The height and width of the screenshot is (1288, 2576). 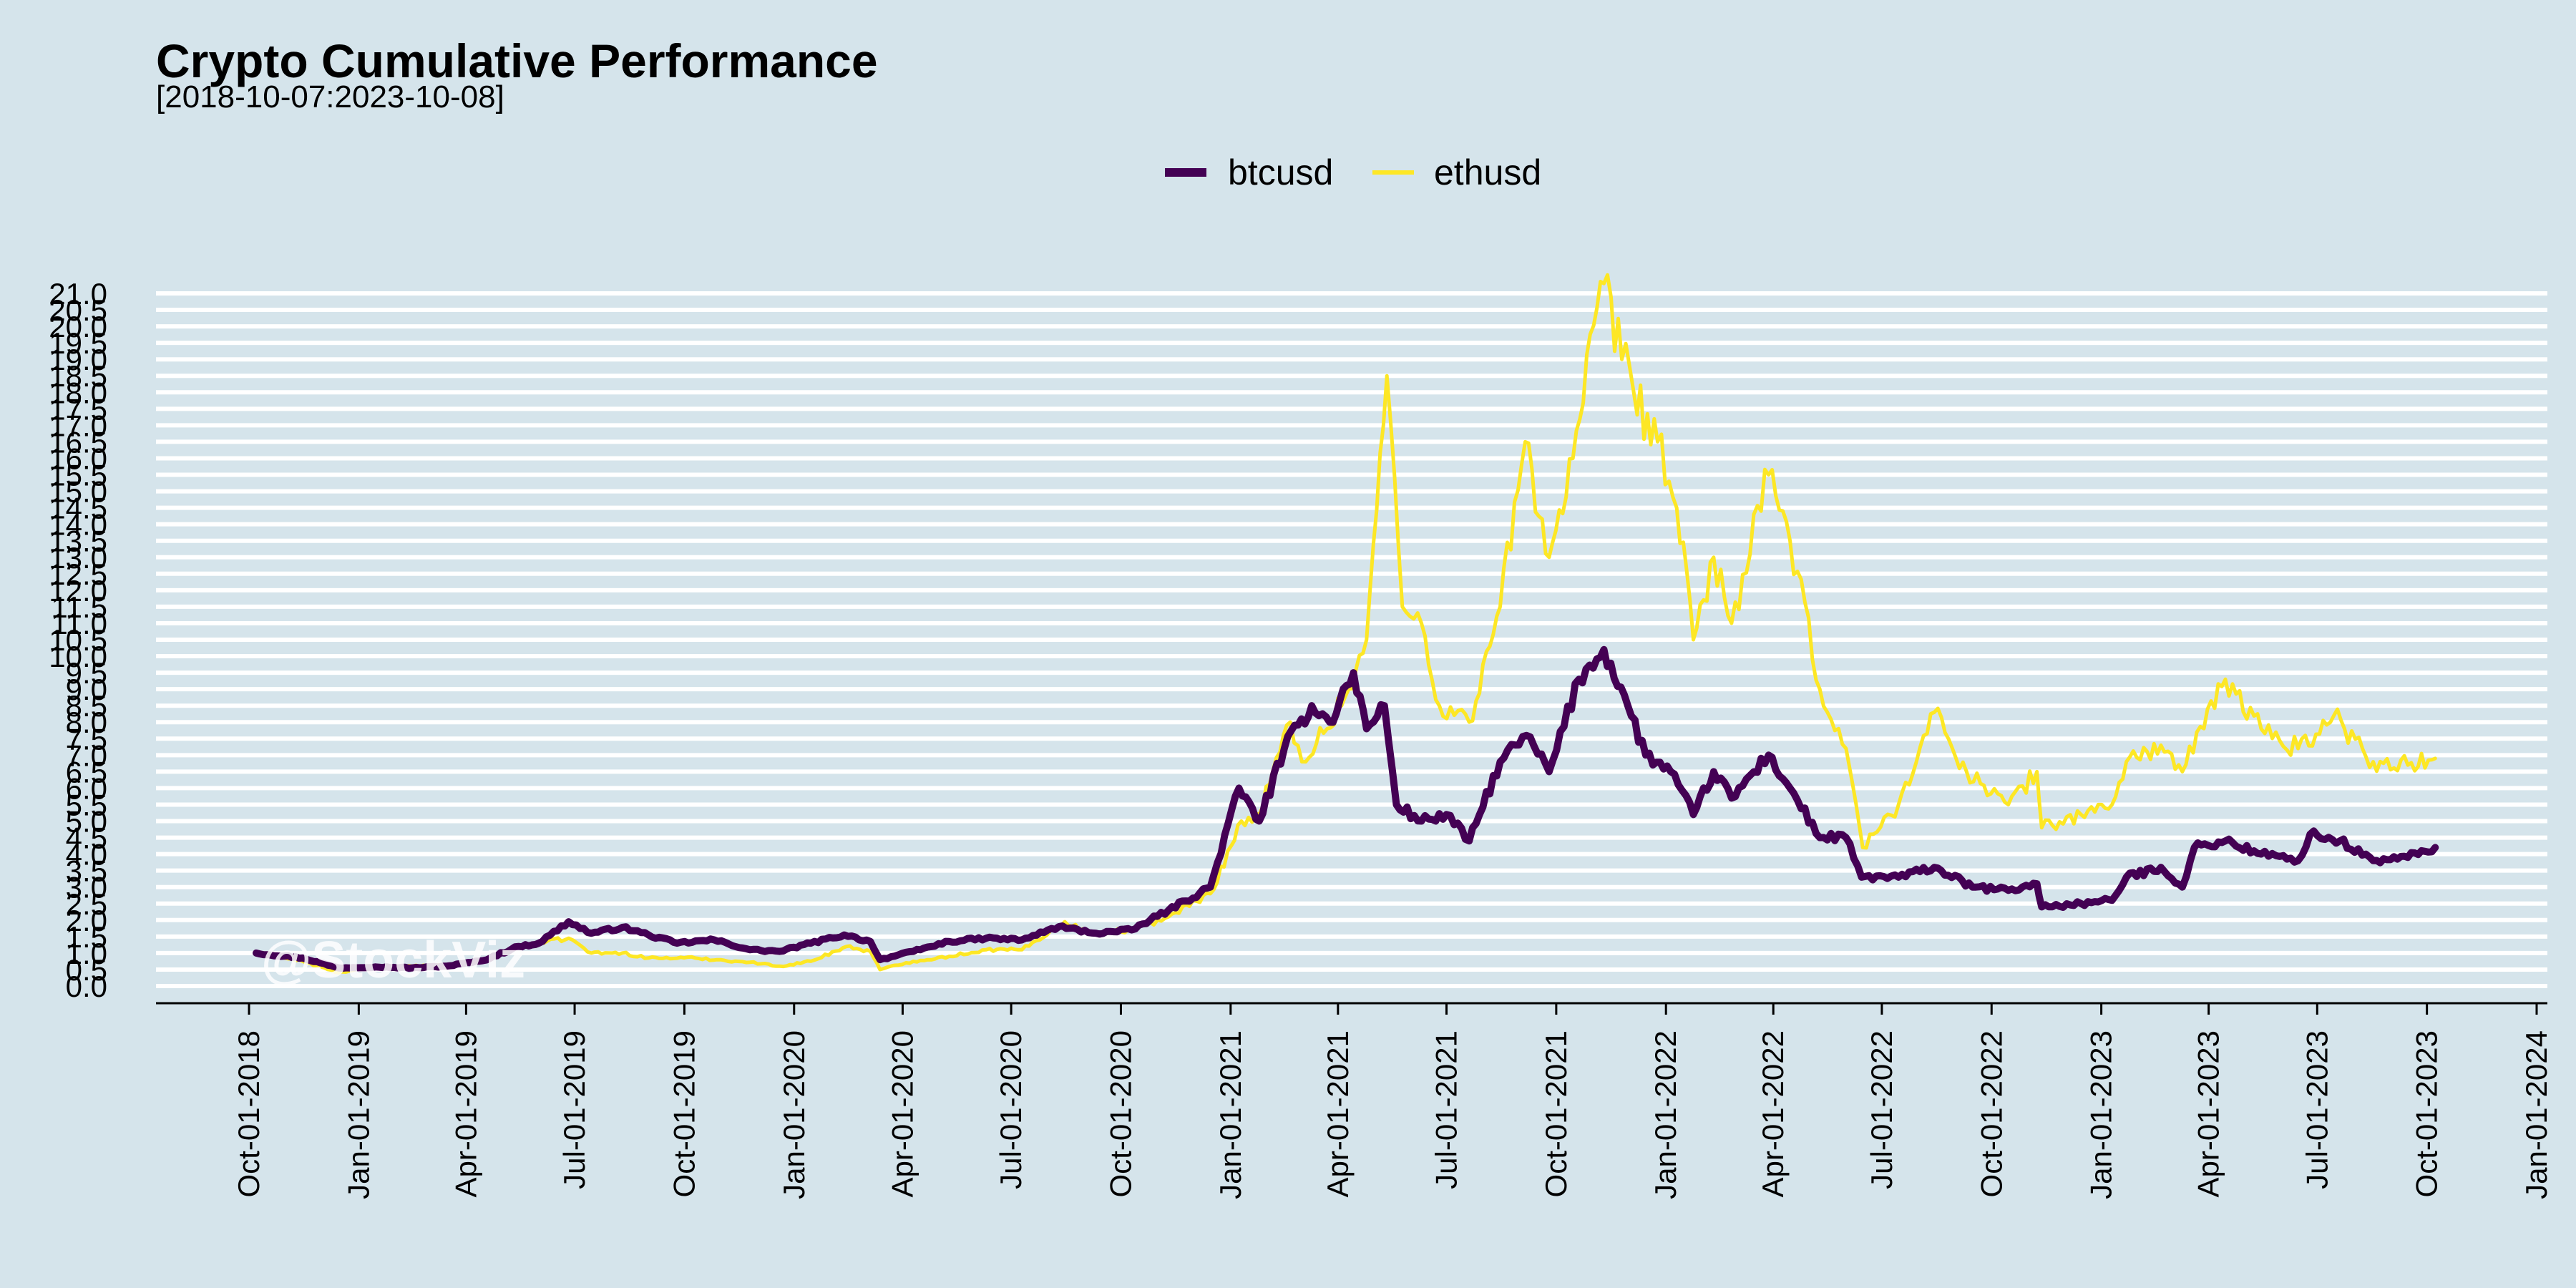 What do you see at coordinates (86, 838) in the screenshot?
I see `y-tick-label: 4.5` at bounding box center [86, 838].